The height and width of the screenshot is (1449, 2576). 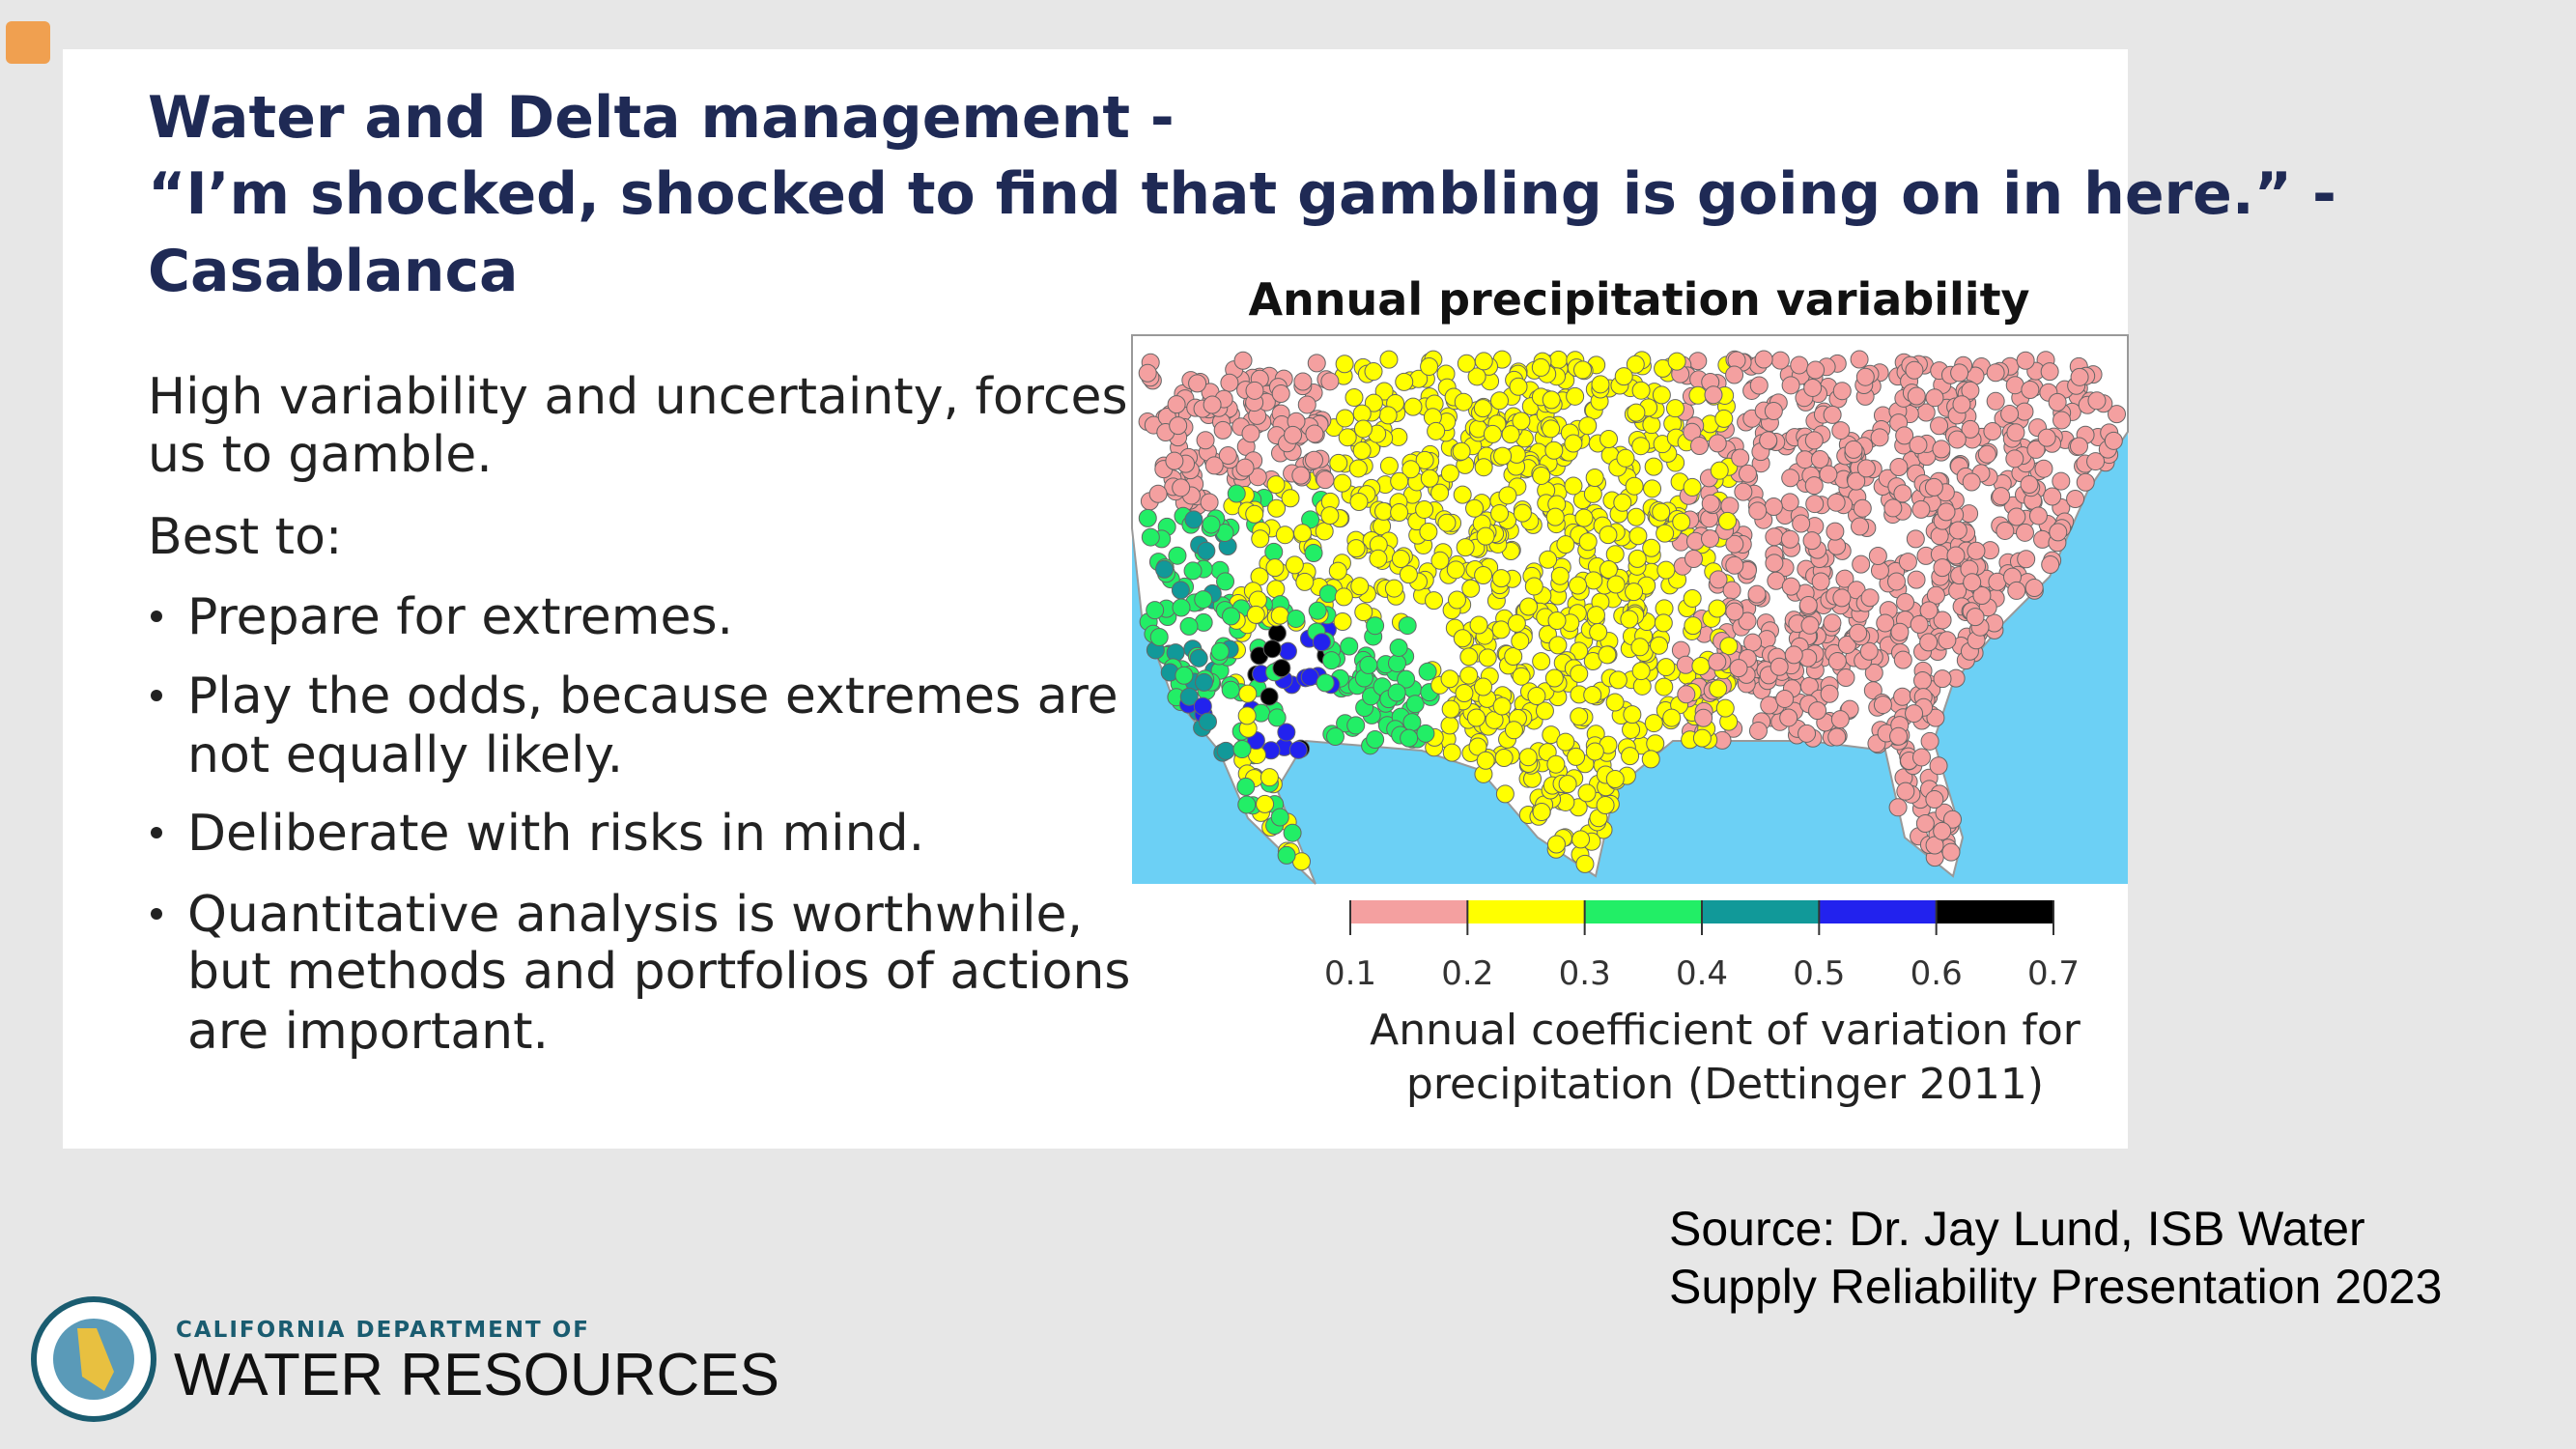 What do you see at coordinates (2053, 973) in the screenshot?
I see `colorbar-tick-label: 0.7` at bounding box center [2053, 973].